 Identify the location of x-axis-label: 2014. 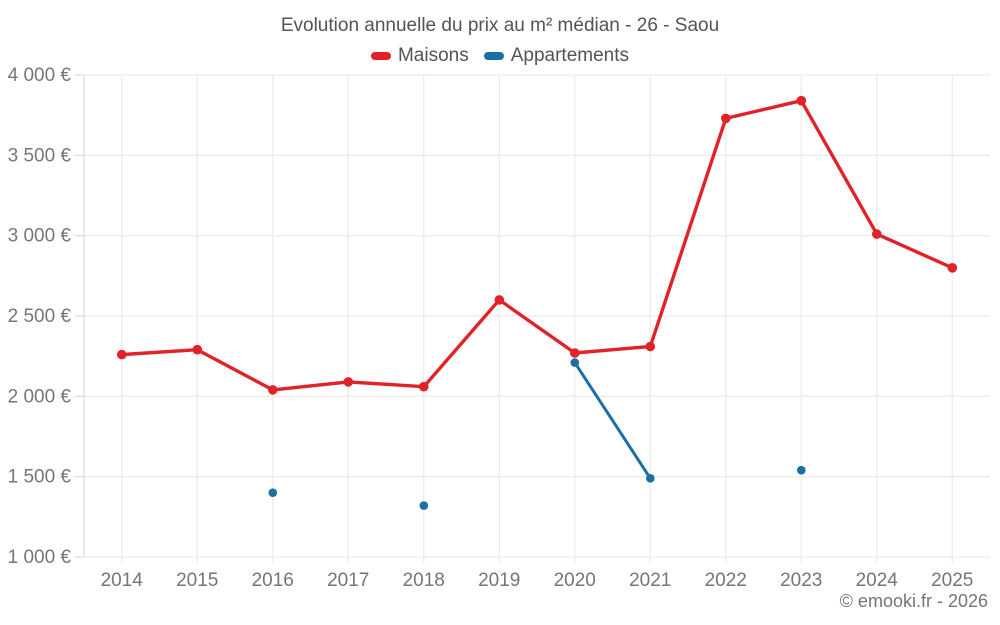
(122, 580).